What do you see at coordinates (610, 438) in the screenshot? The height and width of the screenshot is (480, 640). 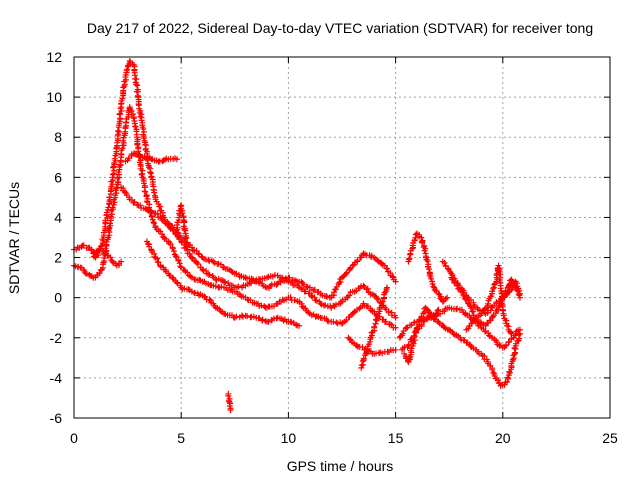 I see `x-tick-label: 25` at bounding box center [610, 438].